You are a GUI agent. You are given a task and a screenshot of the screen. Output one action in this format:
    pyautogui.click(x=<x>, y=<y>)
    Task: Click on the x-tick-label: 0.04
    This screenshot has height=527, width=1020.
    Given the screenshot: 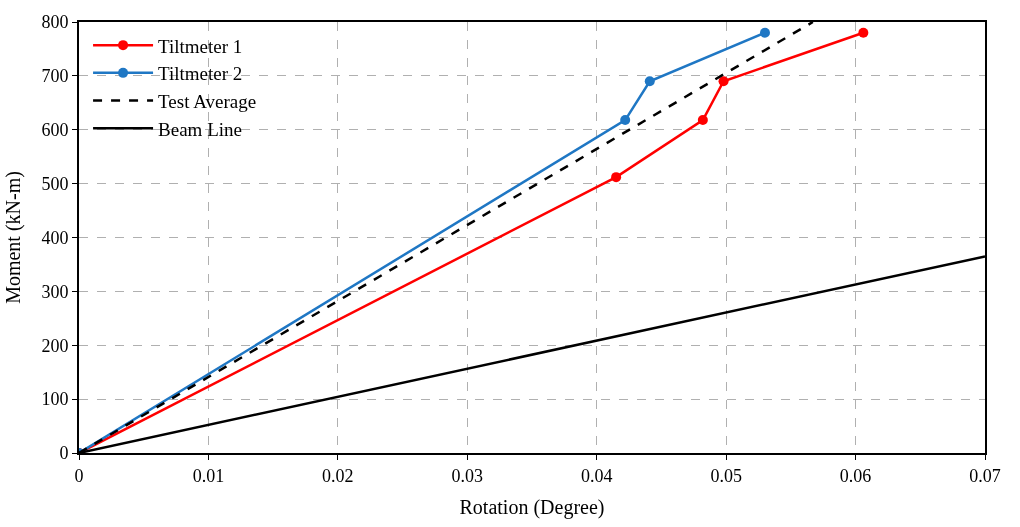 What is the action you would take?
    pyautogui.click(x=596, y=475)
    